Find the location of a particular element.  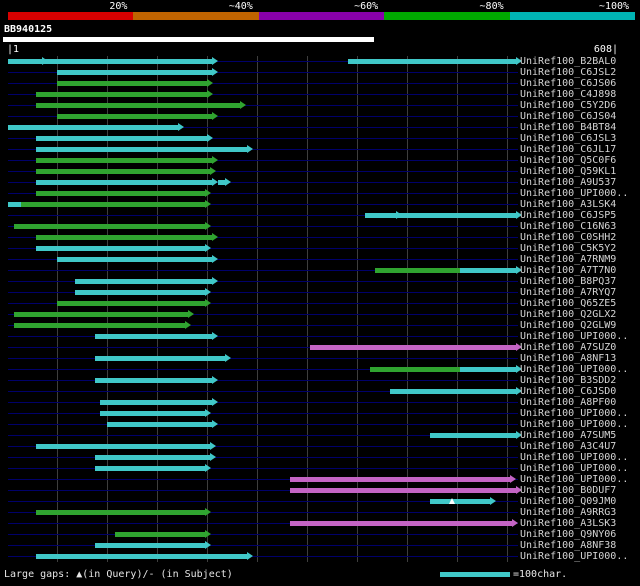

alignment-row: UniRef100_B0DUF7 is located at coordinates (320, 490).